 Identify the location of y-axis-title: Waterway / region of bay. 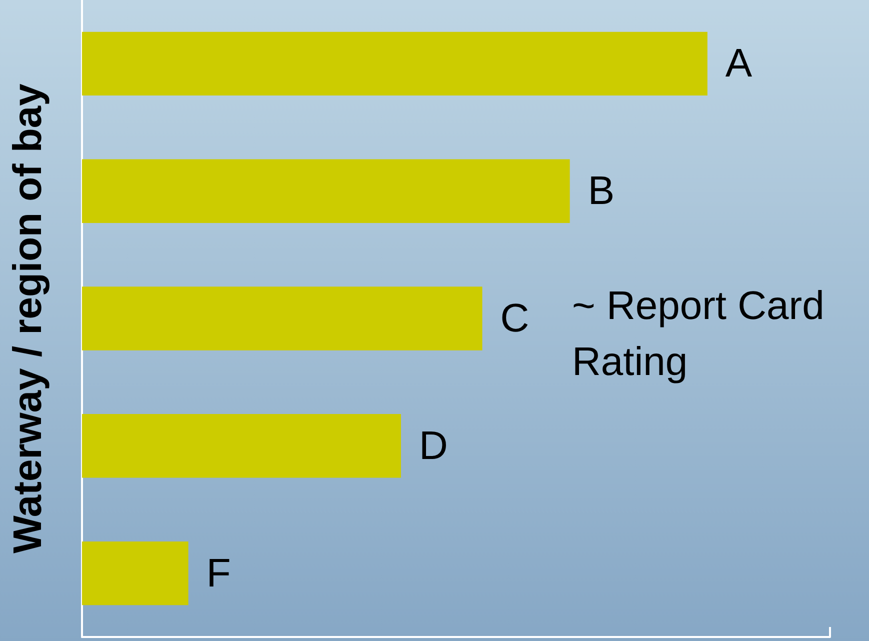
(28, 318).